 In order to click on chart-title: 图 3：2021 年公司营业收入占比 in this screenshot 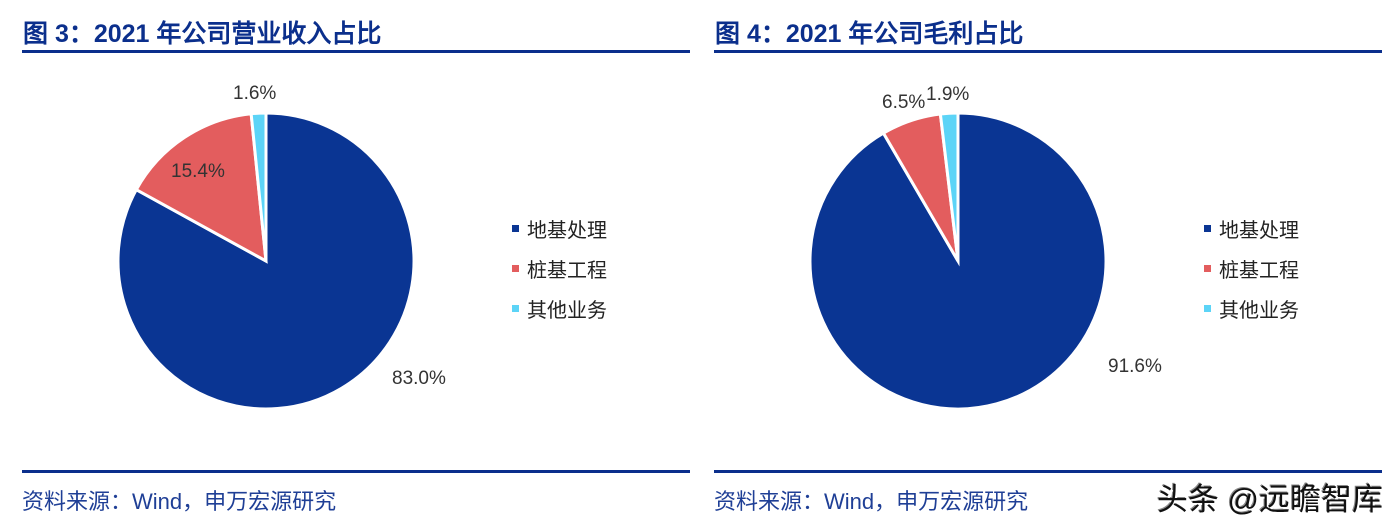, I will do `click(202, 34)`.